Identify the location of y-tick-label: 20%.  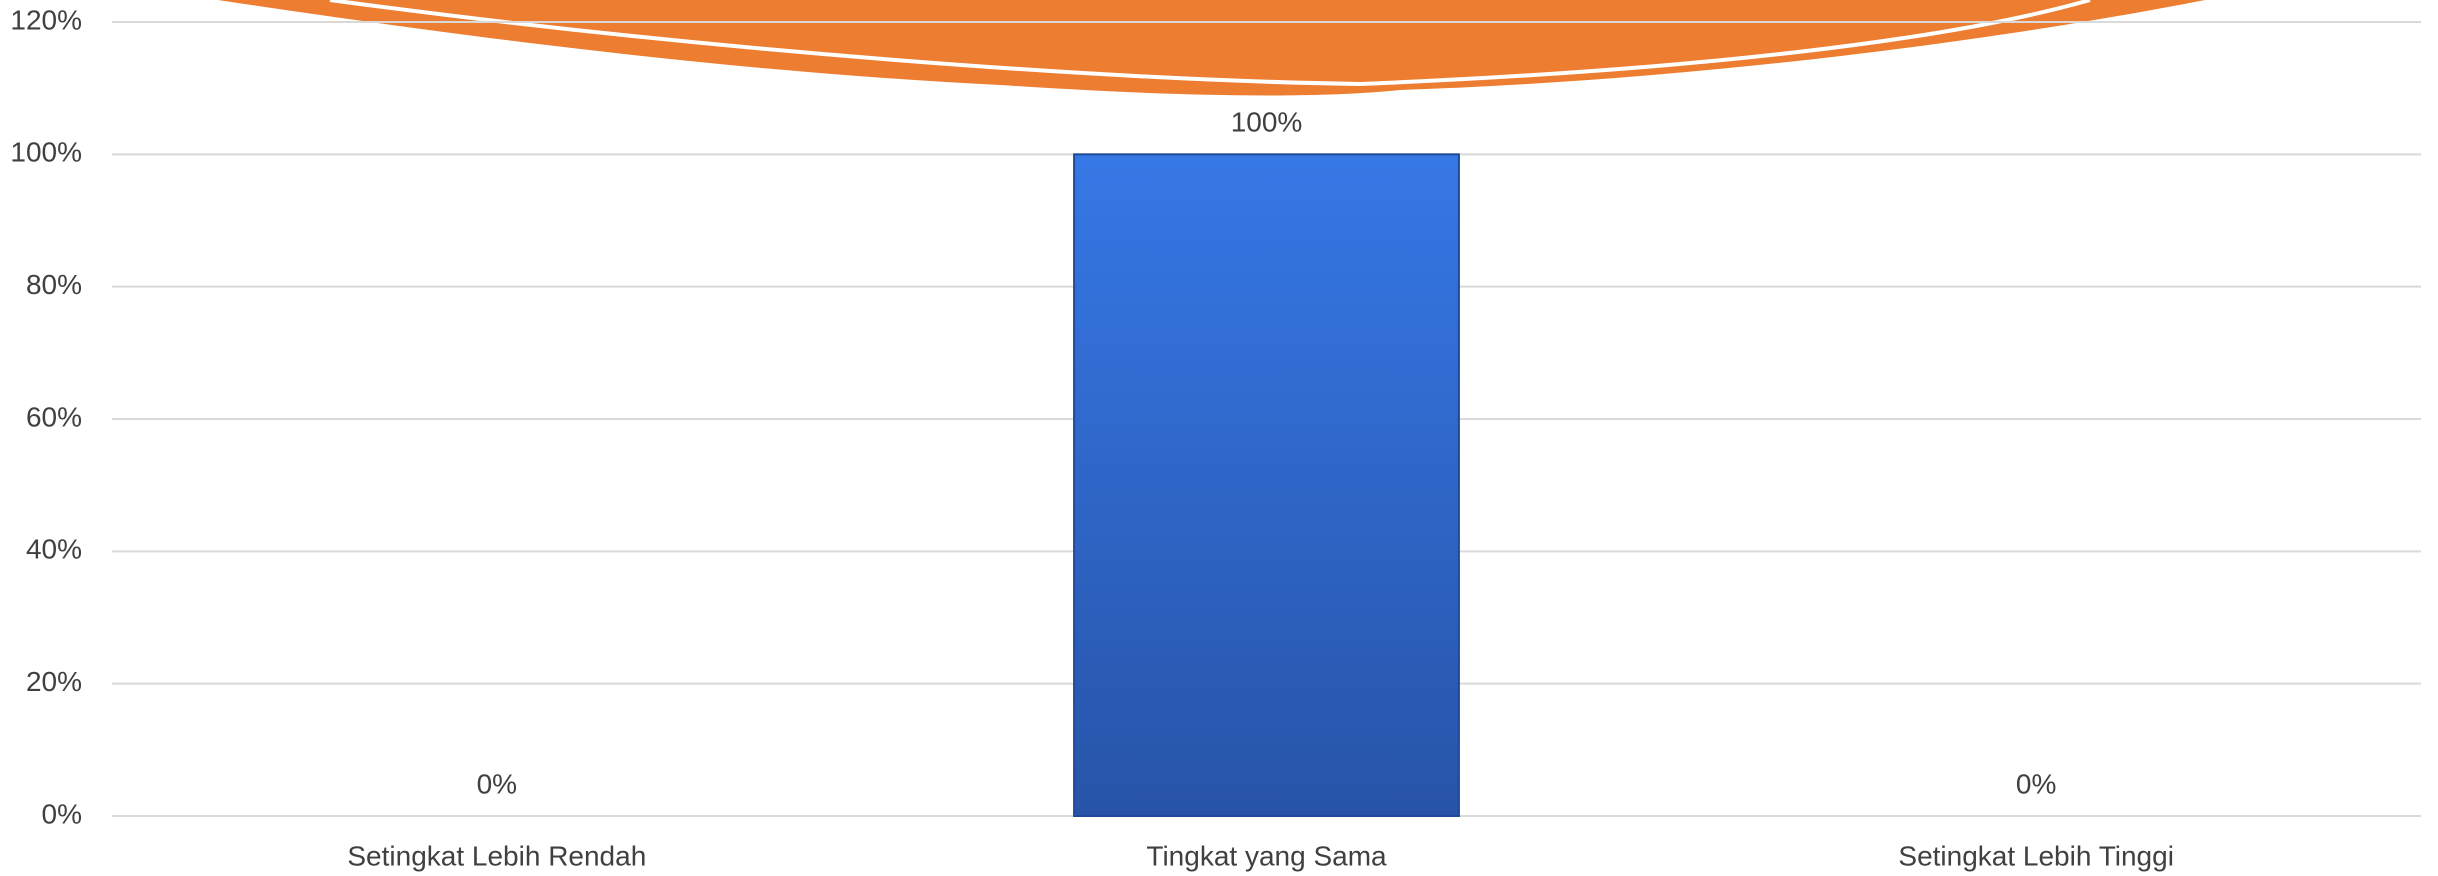
(54, 681).